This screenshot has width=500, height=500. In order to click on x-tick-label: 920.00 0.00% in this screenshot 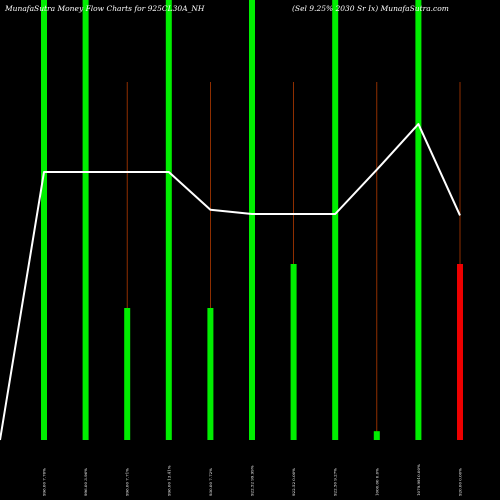, I will do `click(460, 482)`.